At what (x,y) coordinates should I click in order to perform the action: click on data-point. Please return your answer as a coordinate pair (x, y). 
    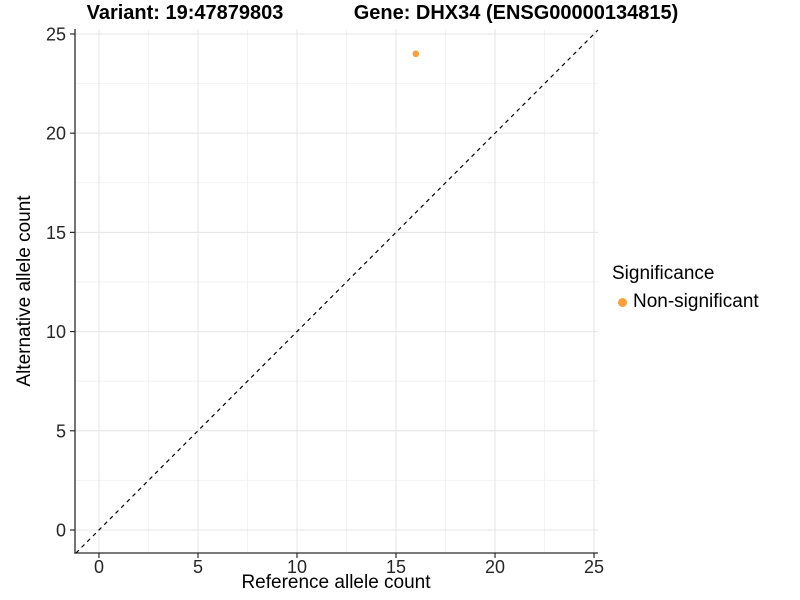
    Looking at the image, I should click on (416, 54).